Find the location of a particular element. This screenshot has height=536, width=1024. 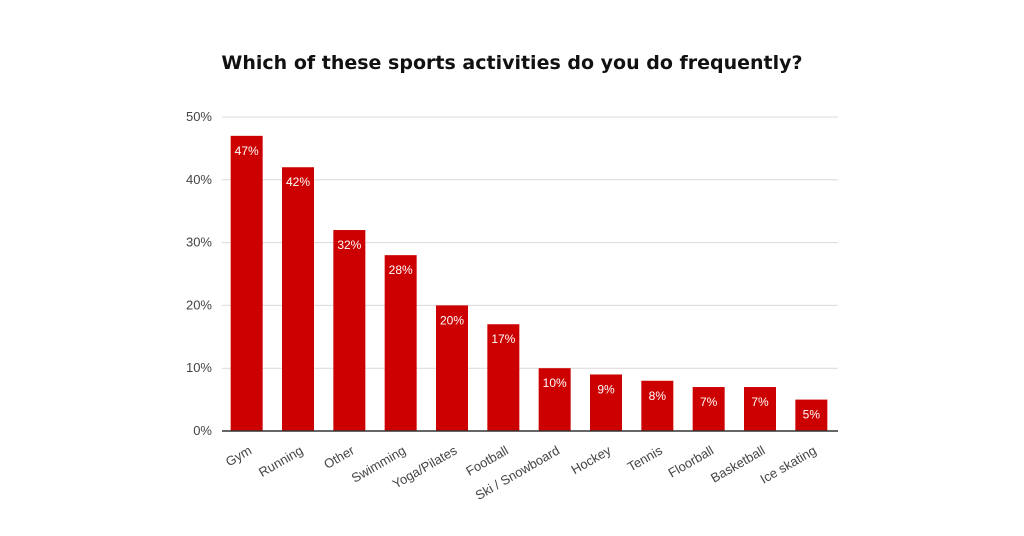

y-tick-label: 10% is located at coordinates (199, 367).